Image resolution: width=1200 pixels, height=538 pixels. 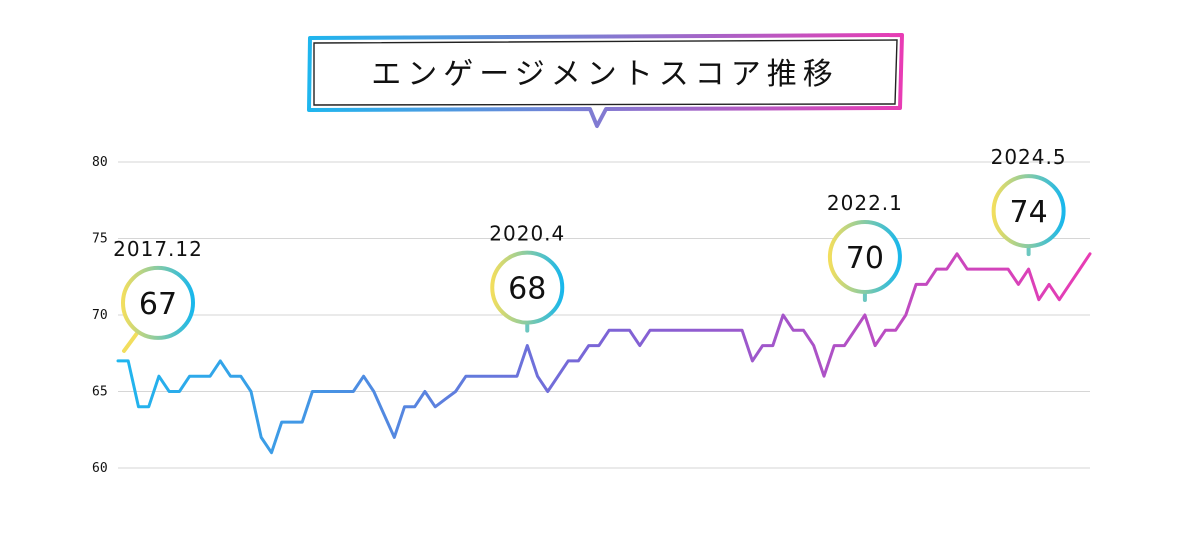 What do you see at coordinates (100, 468) in the screenshot?
I see `y-tick-label: 60` at bounding box center [100, 468].